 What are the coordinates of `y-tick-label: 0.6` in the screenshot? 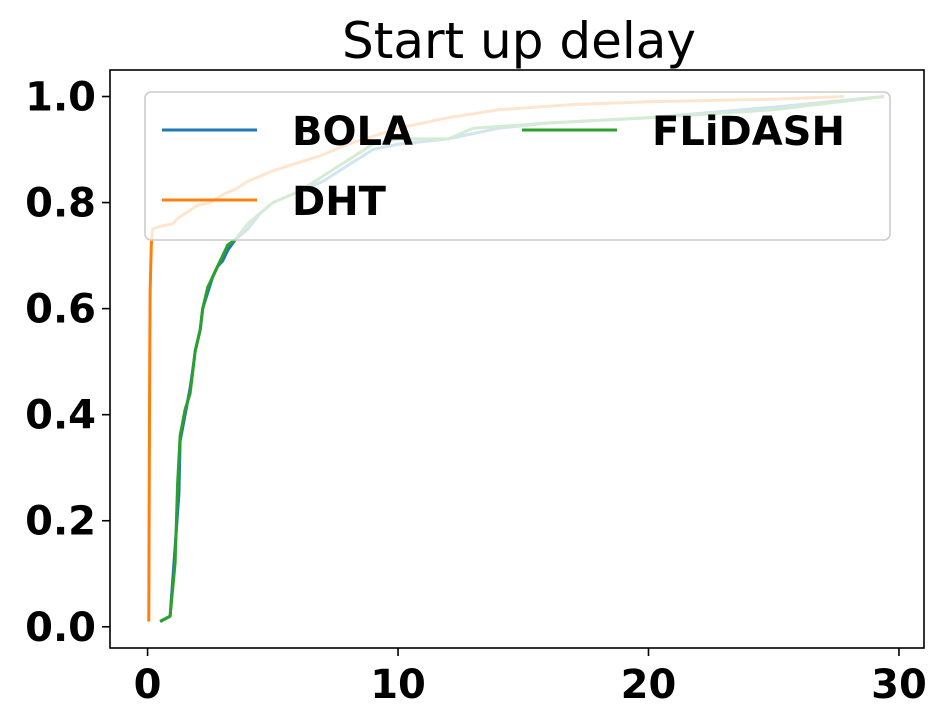 It's located at (60, 310).